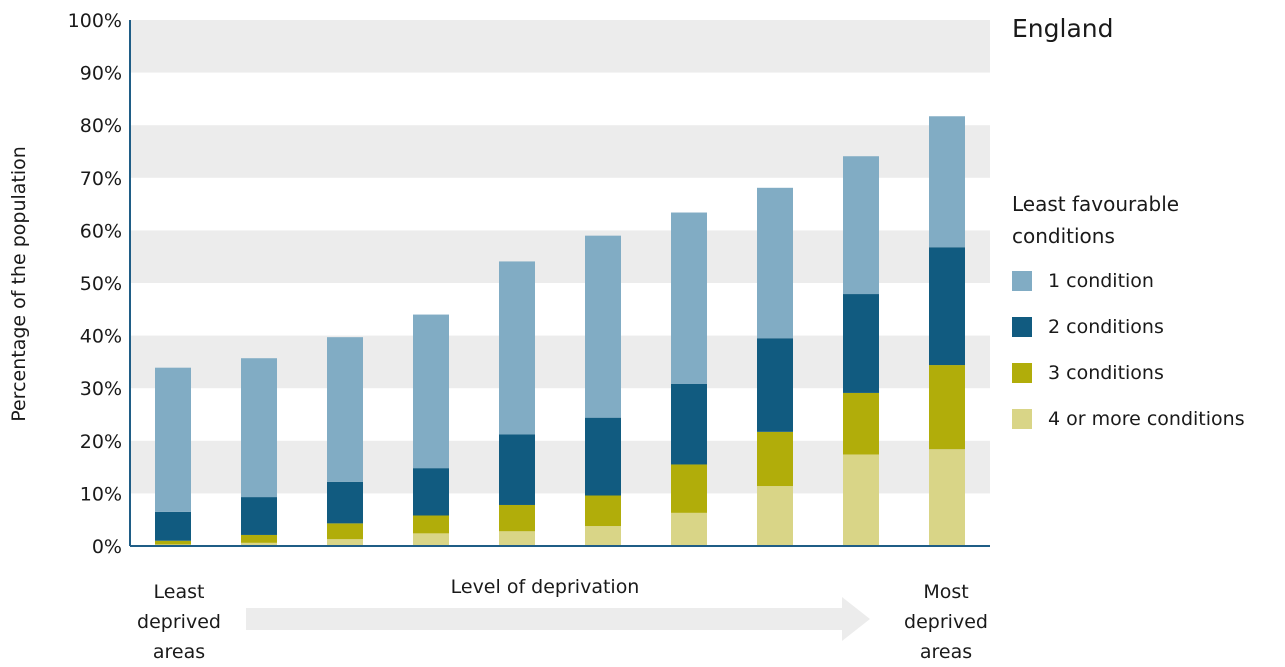  I want to click on most-line-3: areas, so click(946, 652).